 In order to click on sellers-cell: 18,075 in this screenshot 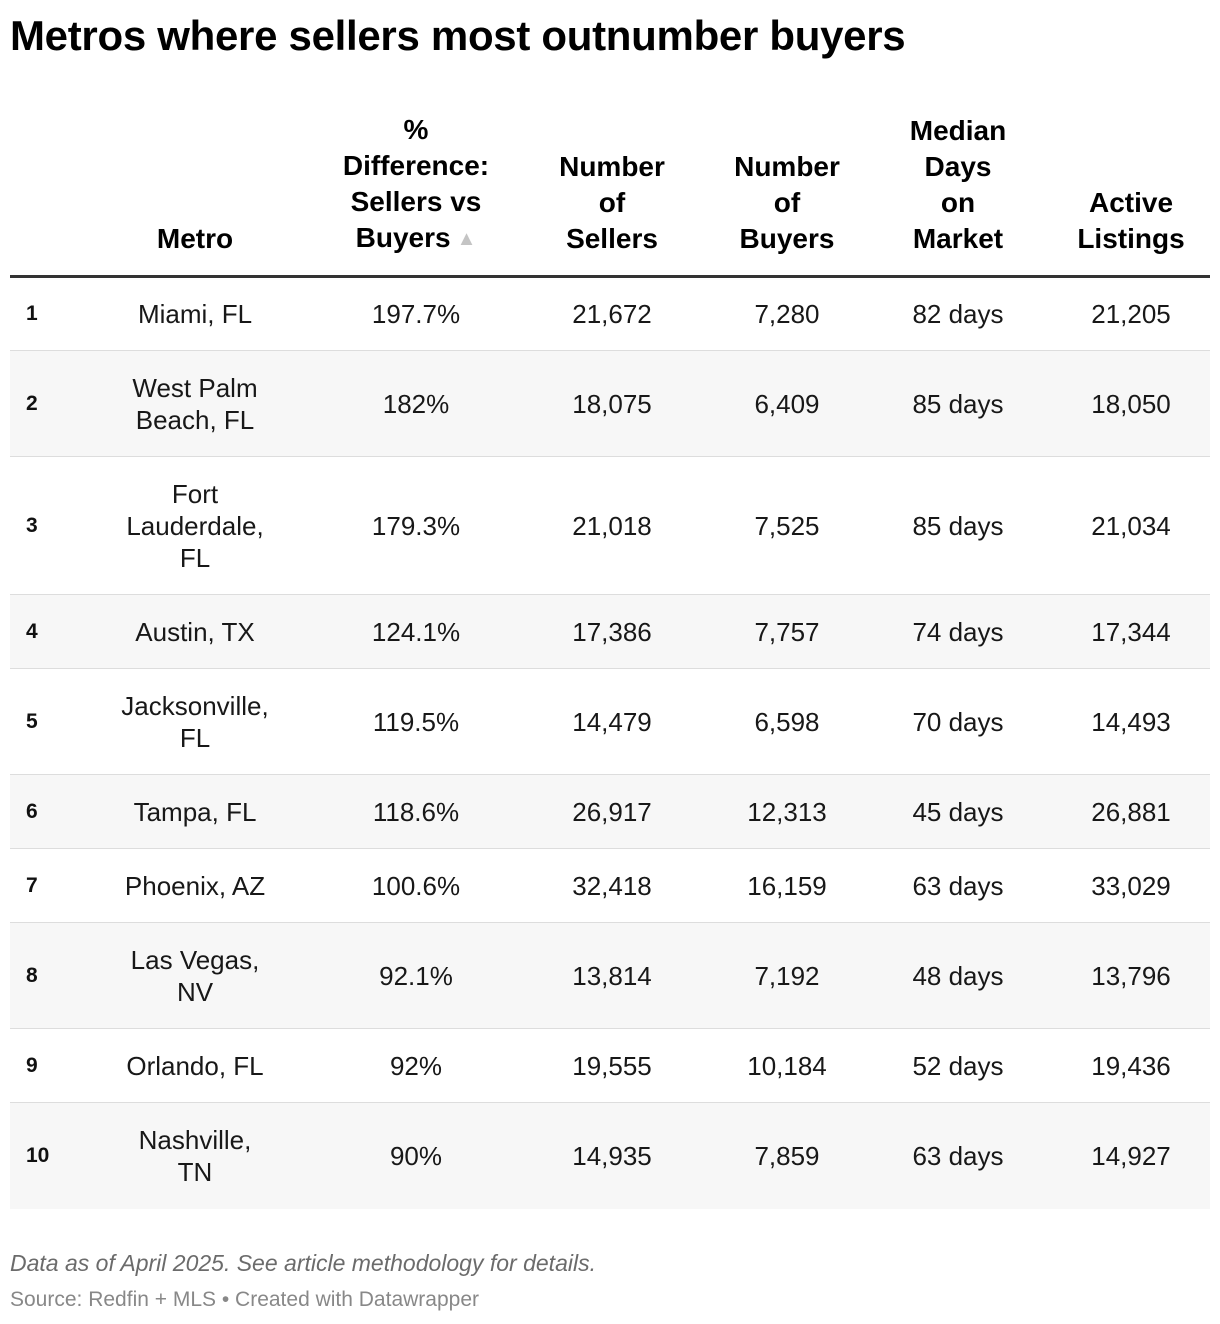, I will do `click(612, 403)`.